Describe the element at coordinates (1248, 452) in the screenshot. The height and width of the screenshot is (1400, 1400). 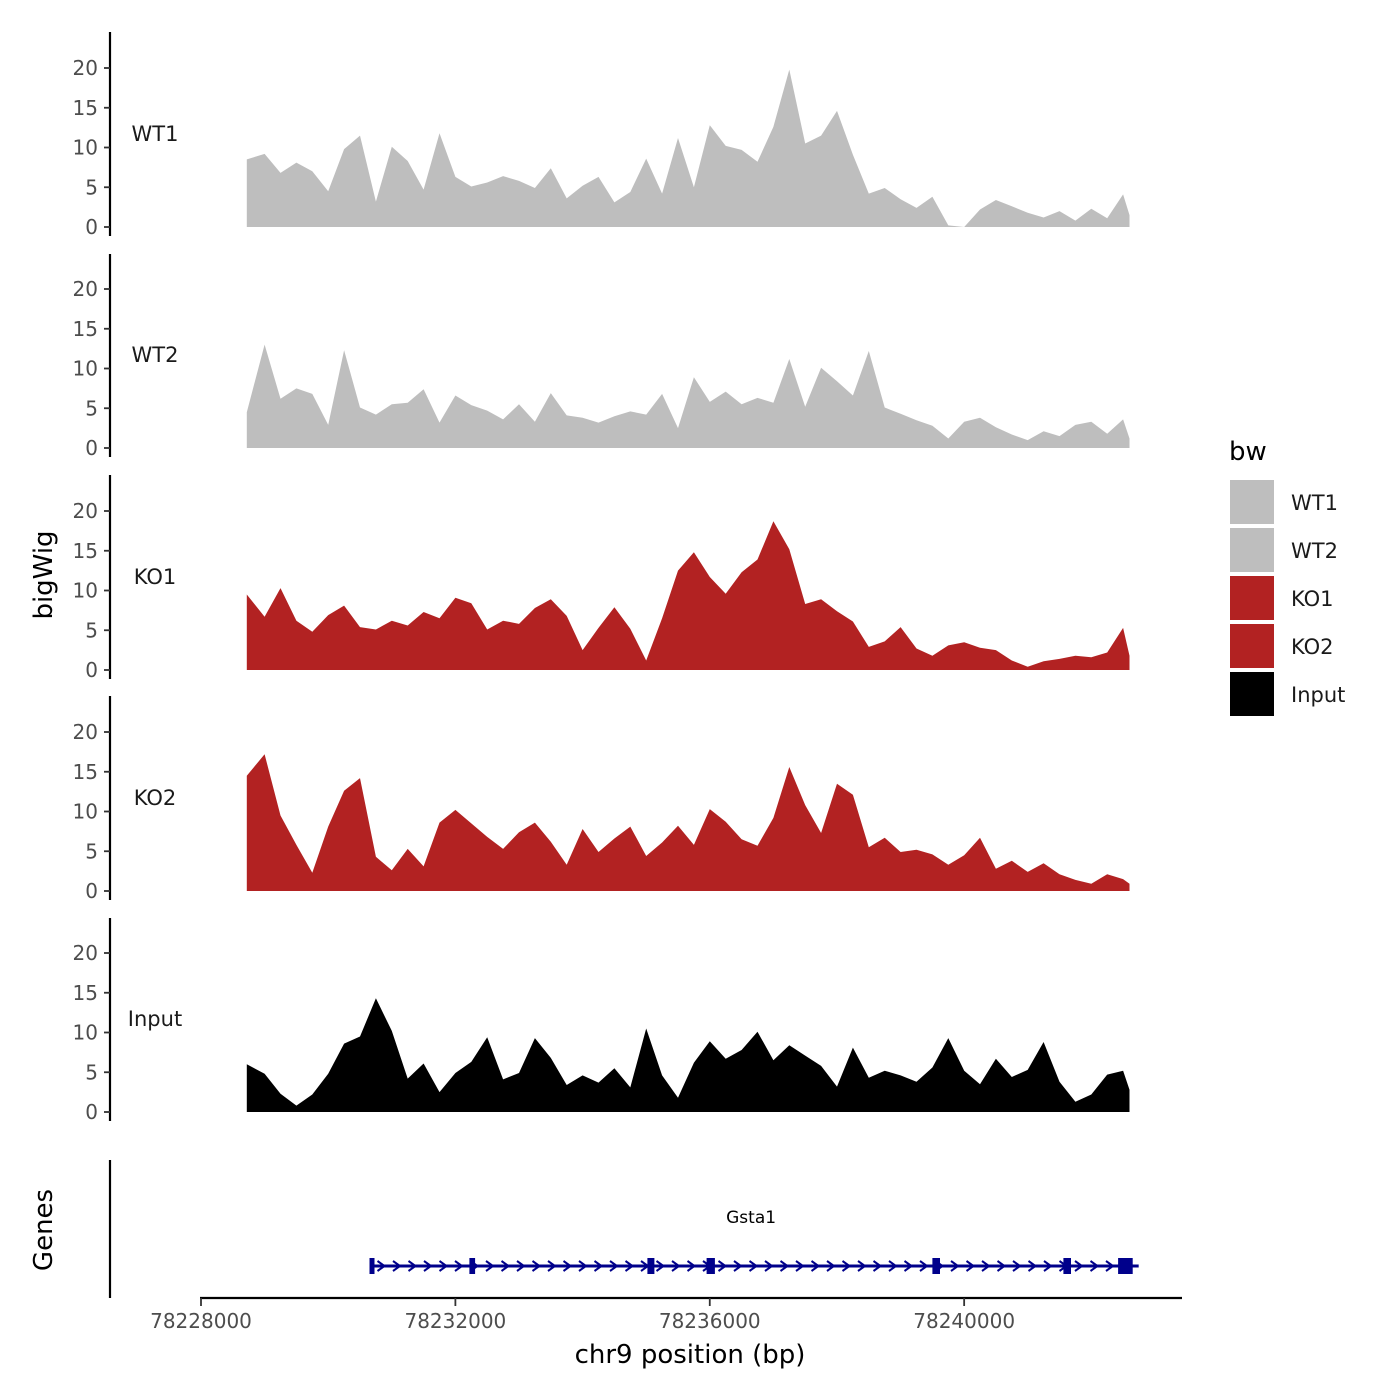
I see `legend-title: bw` at that location.